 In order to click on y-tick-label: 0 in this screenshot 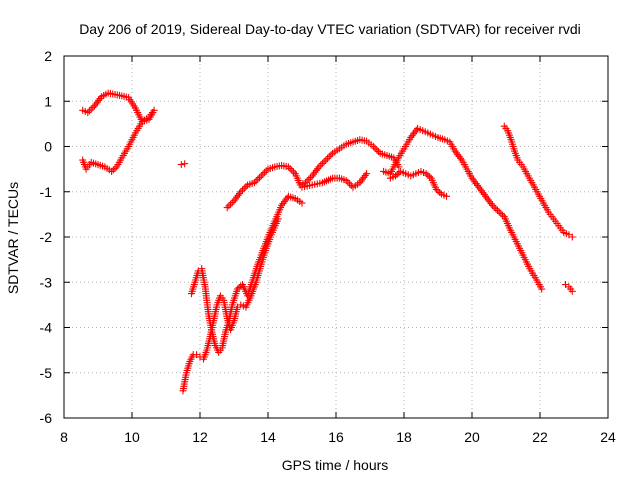, I will do `click(48, 147)`.